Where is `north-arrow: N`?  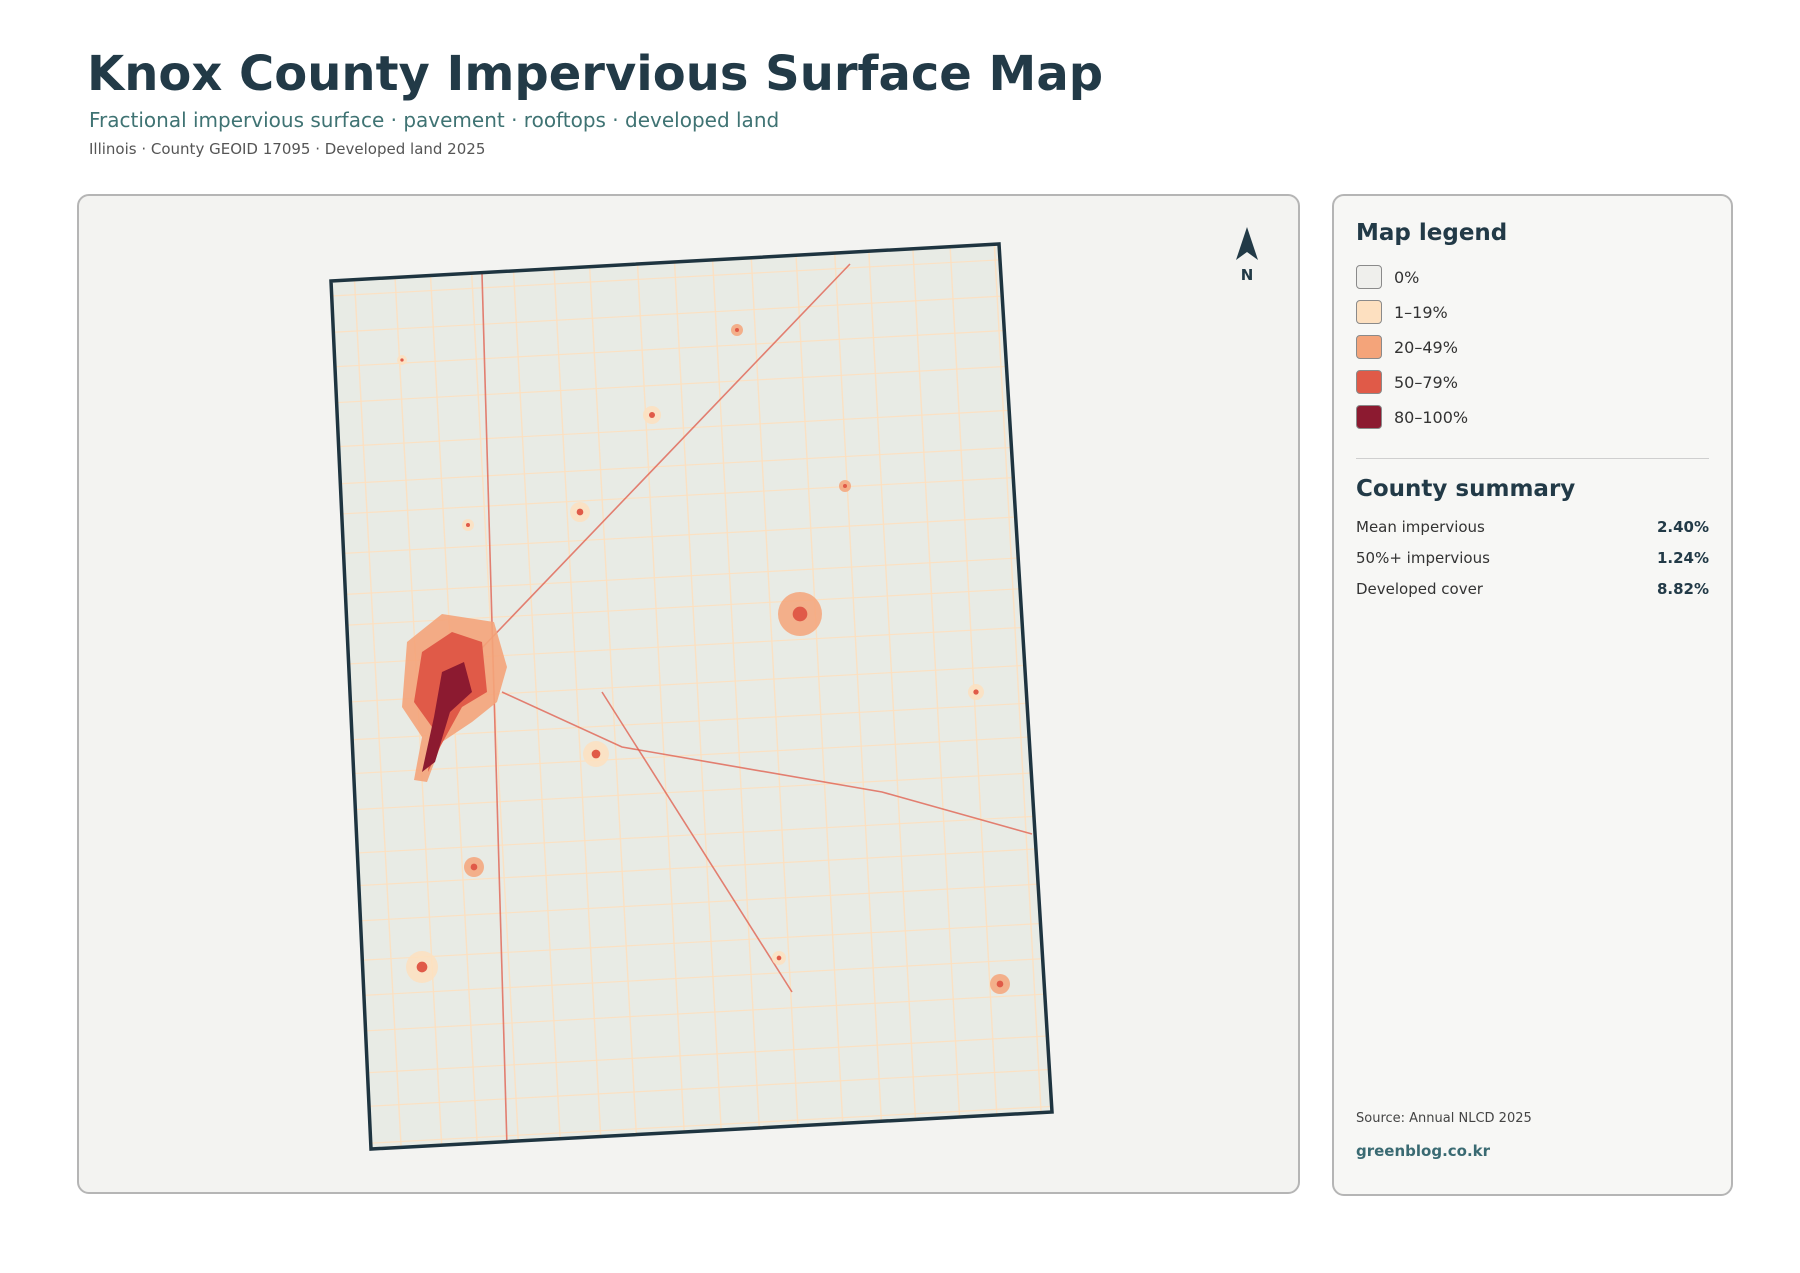
north-arrow: N is located at coordinates (1247, 255).